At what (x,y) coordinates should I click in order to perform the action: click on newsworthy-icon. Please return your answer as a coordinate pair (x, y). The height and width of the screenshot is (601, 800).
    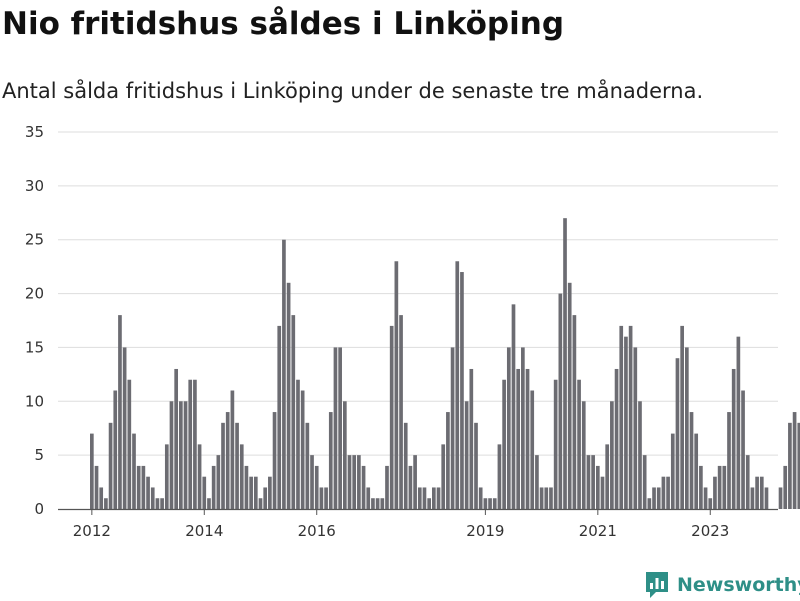
    Looking at the image, I should click on (657, 585).